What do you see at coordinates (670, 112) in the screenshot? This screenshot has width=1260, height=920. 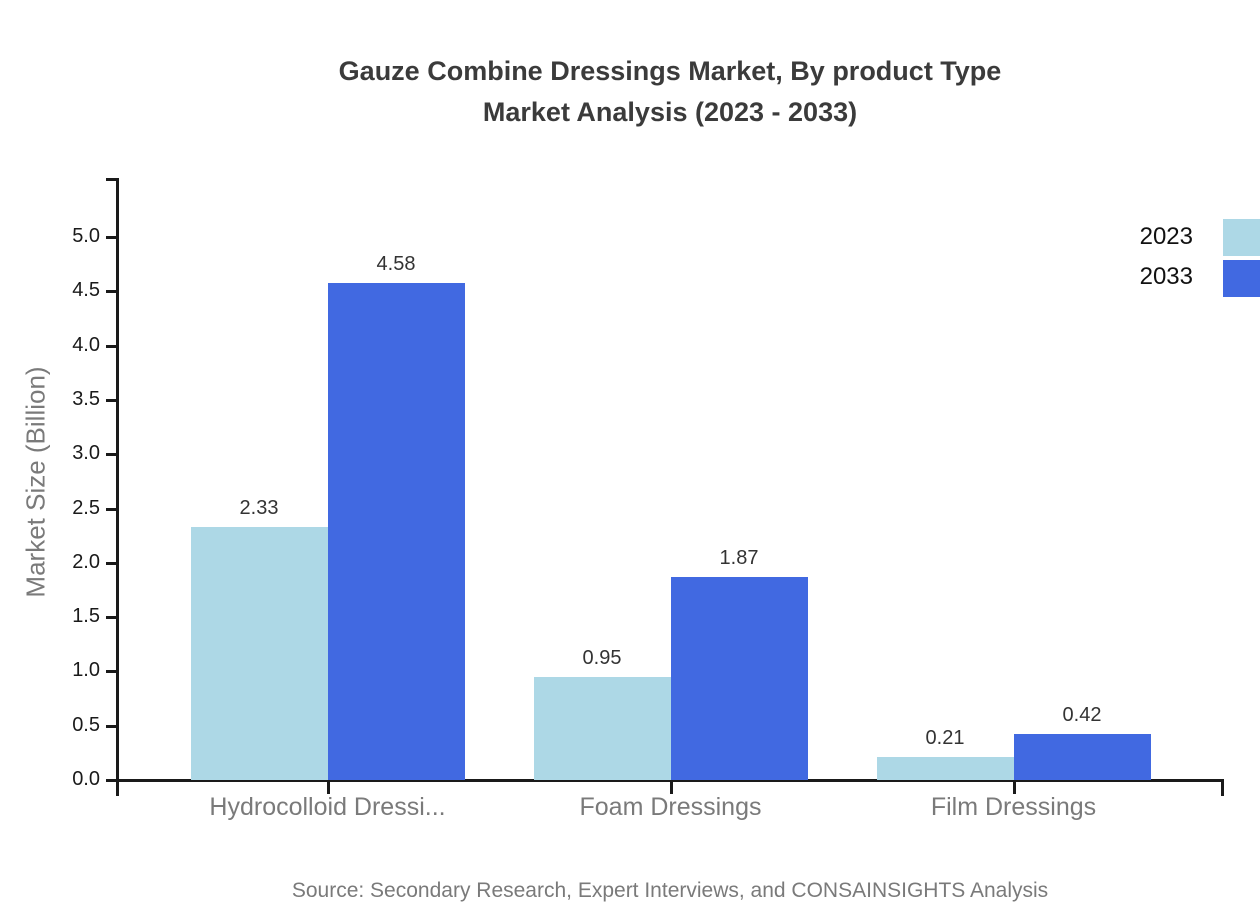 I see `chart-title-line2: Market Analysis (2023 - 2033)` at bounding box center [670, 112].